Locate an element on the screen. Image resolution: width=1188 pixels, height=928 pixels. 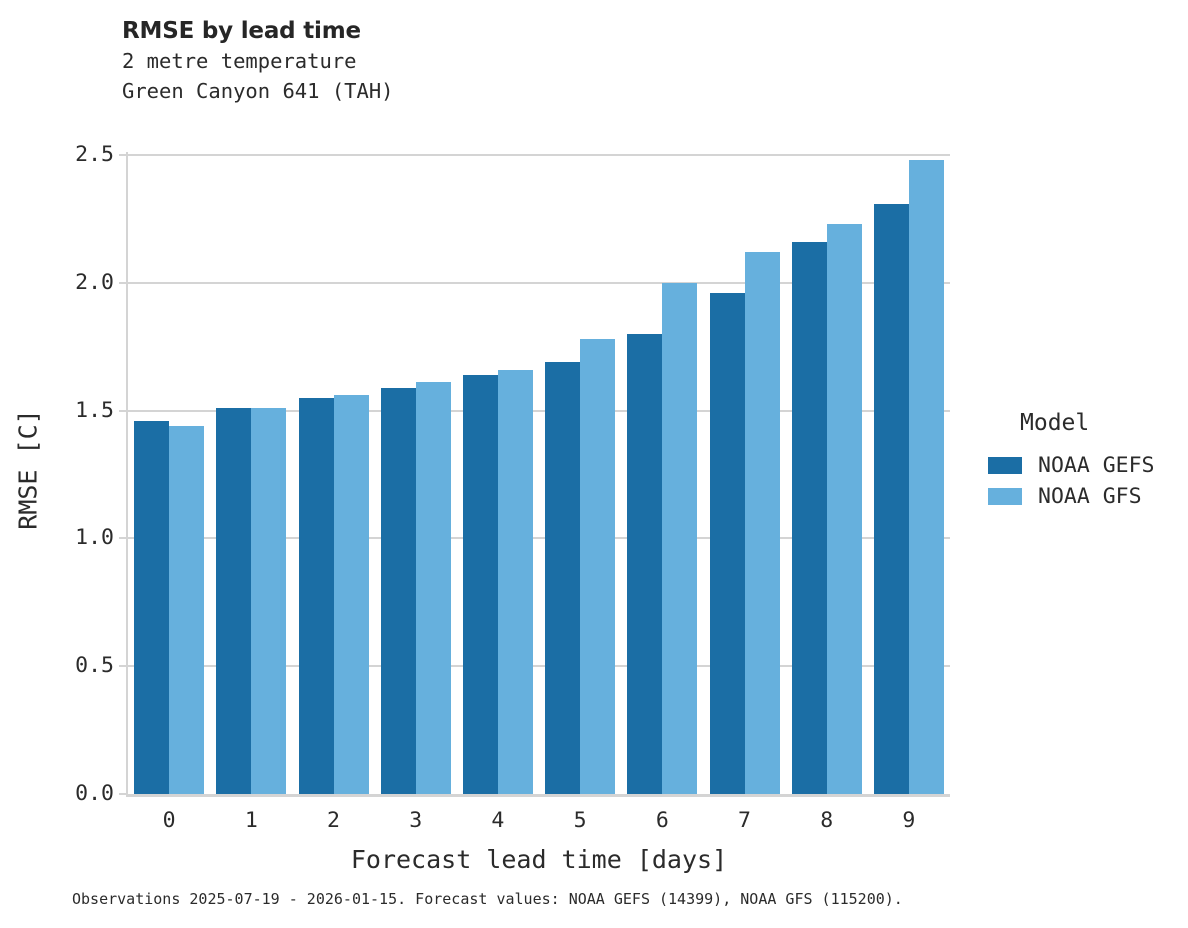
legend: Model NOAA GEFS NOAA GFS is located at coordinates (1088, 460).